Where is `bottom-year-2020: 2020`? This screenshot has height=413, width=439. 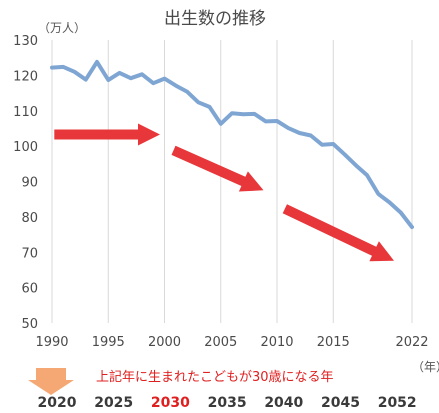 bottom-year-2020: 2020 is located at coordinates (57, 403).